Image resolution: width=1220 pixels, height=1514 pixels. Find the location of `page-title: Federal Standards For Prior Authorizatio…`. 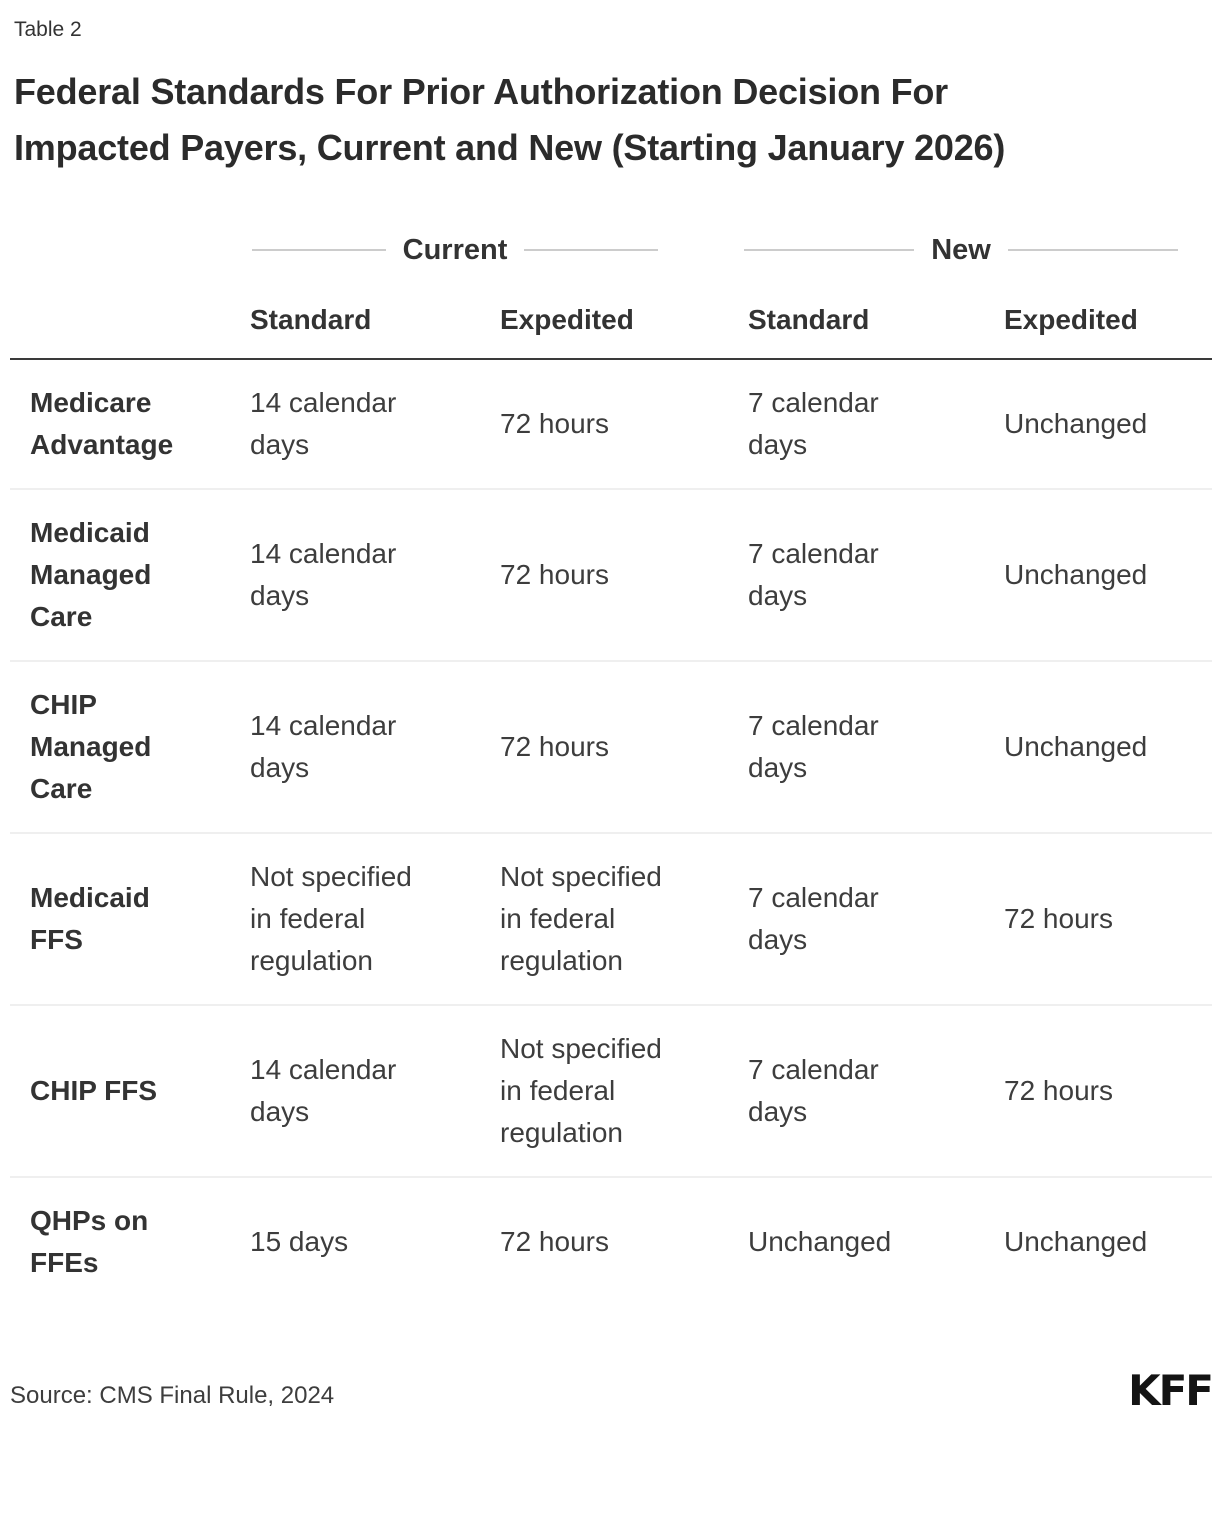

page-title: Federal Standards For Prior Authorizatio… is located at coordinates (510, 119).